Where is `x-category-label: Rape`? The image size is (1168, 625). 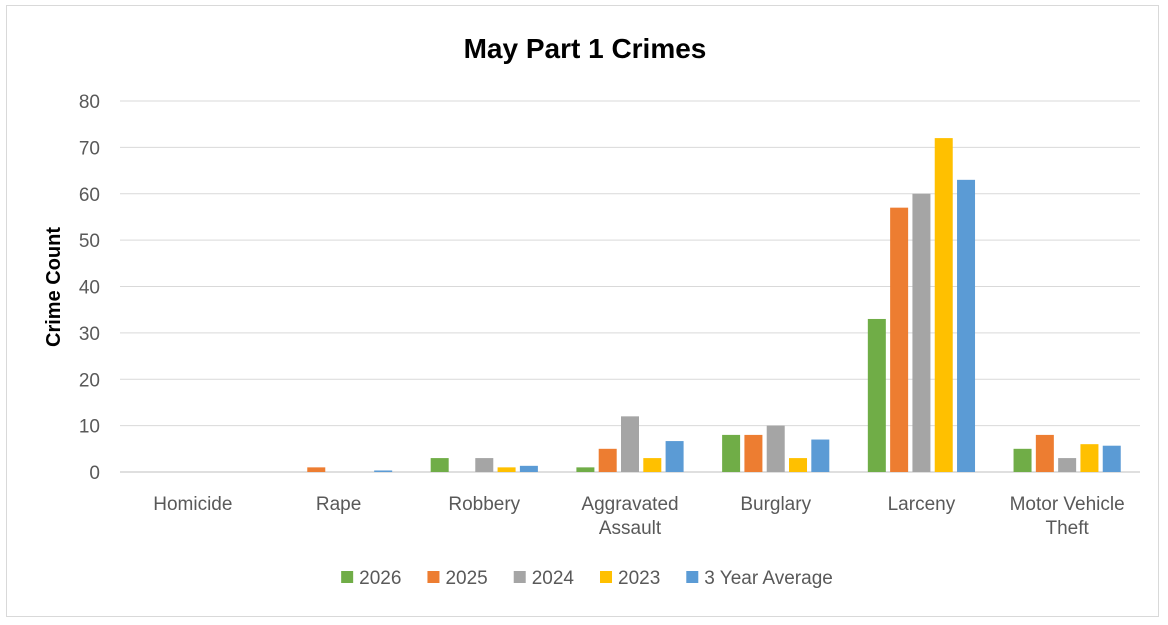 x-category-label: Rape is located at coordinates (338, 504).